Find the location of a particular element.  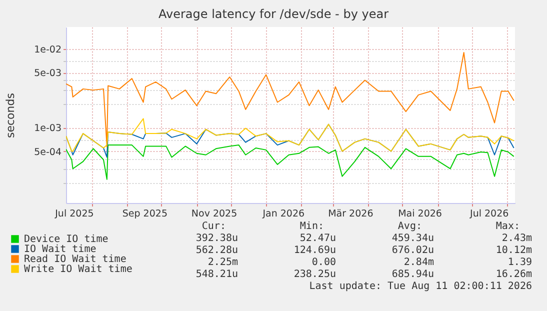

y-axis-title: seconds is located at coordinates (11, 115).